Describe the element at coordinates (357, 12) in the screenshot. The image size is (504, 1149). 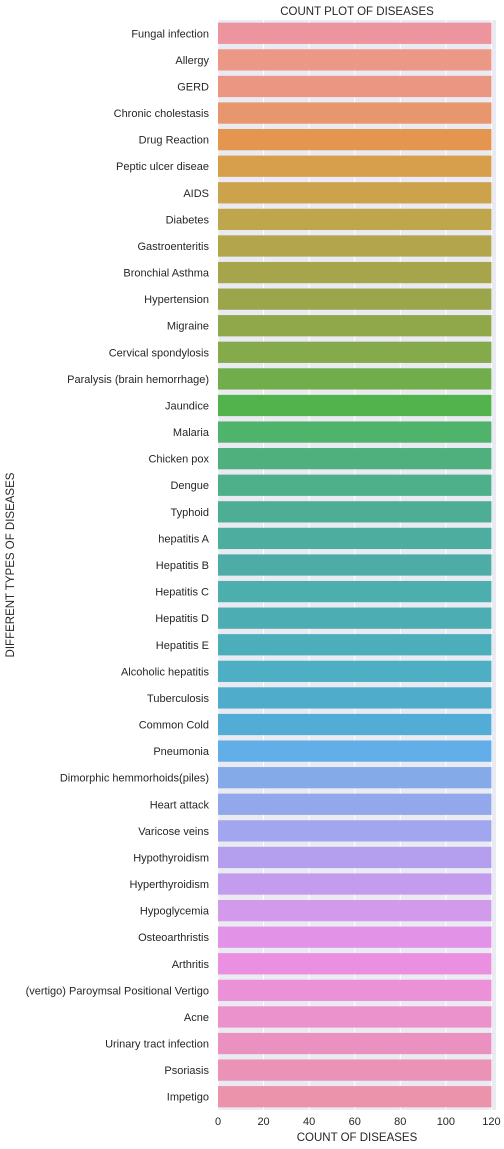
I see `chart-title: COUNT PLOT OF DISEASES` at that location.